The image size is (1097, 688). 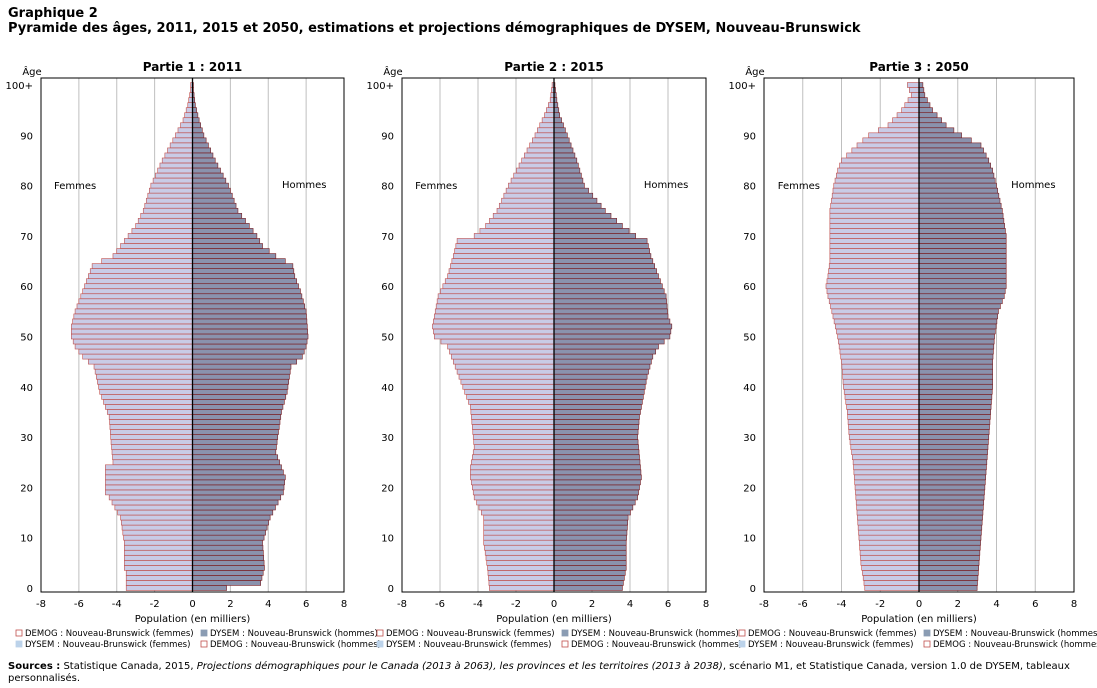 I want to click on y-tick-label: 20, so click(x=387, y=488).